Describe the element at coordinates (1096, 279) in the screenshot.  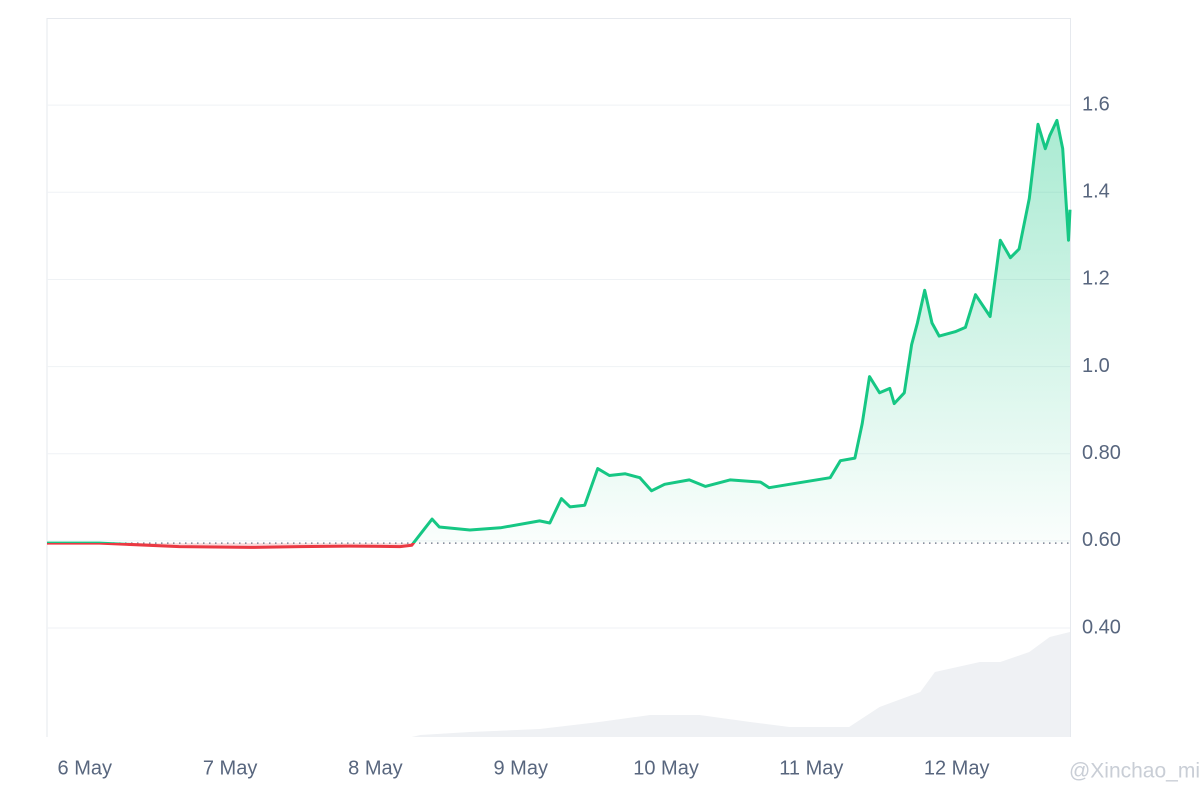
I see `y-tick-label: 1.2` at that location.